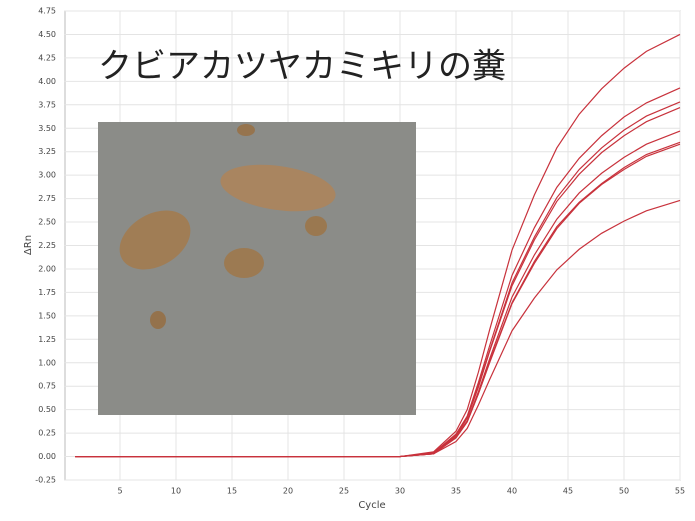 This screenshot has height=521, width=695. Describe the element at coordinates (47, 175) in the screenshot. I see `y-tick-label: 3.00` at that location.